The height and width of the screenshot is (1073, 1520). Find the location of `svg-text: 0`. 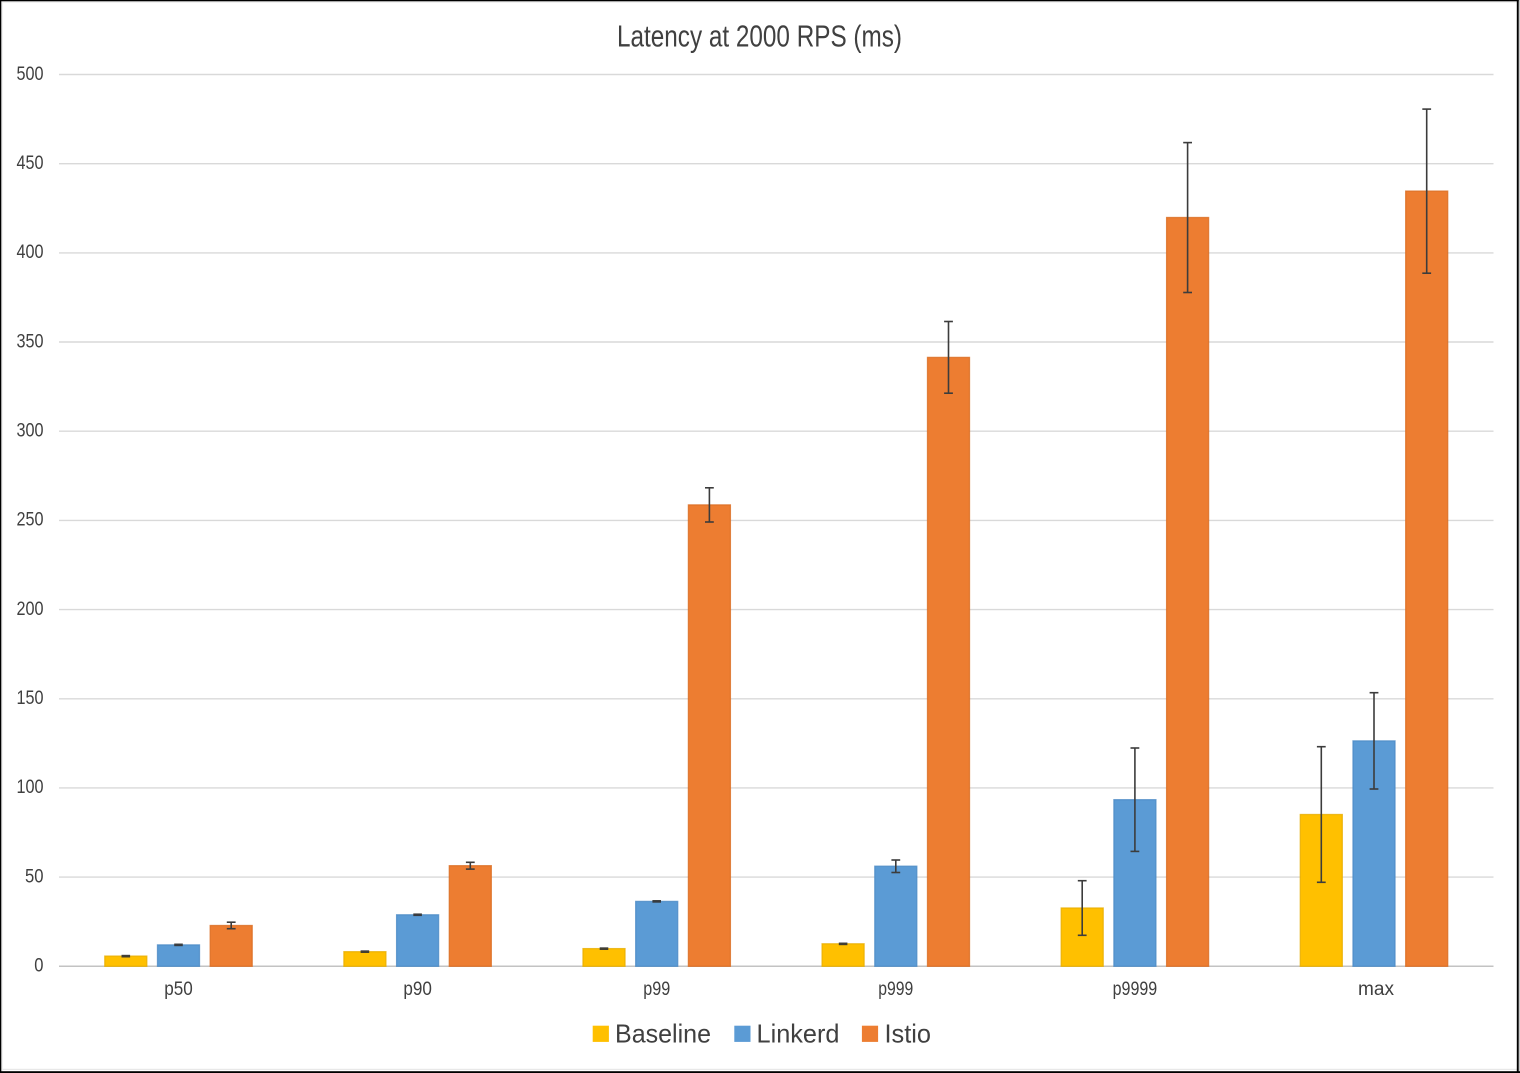

svg-text: 0 is located at coordinates (38, 966).